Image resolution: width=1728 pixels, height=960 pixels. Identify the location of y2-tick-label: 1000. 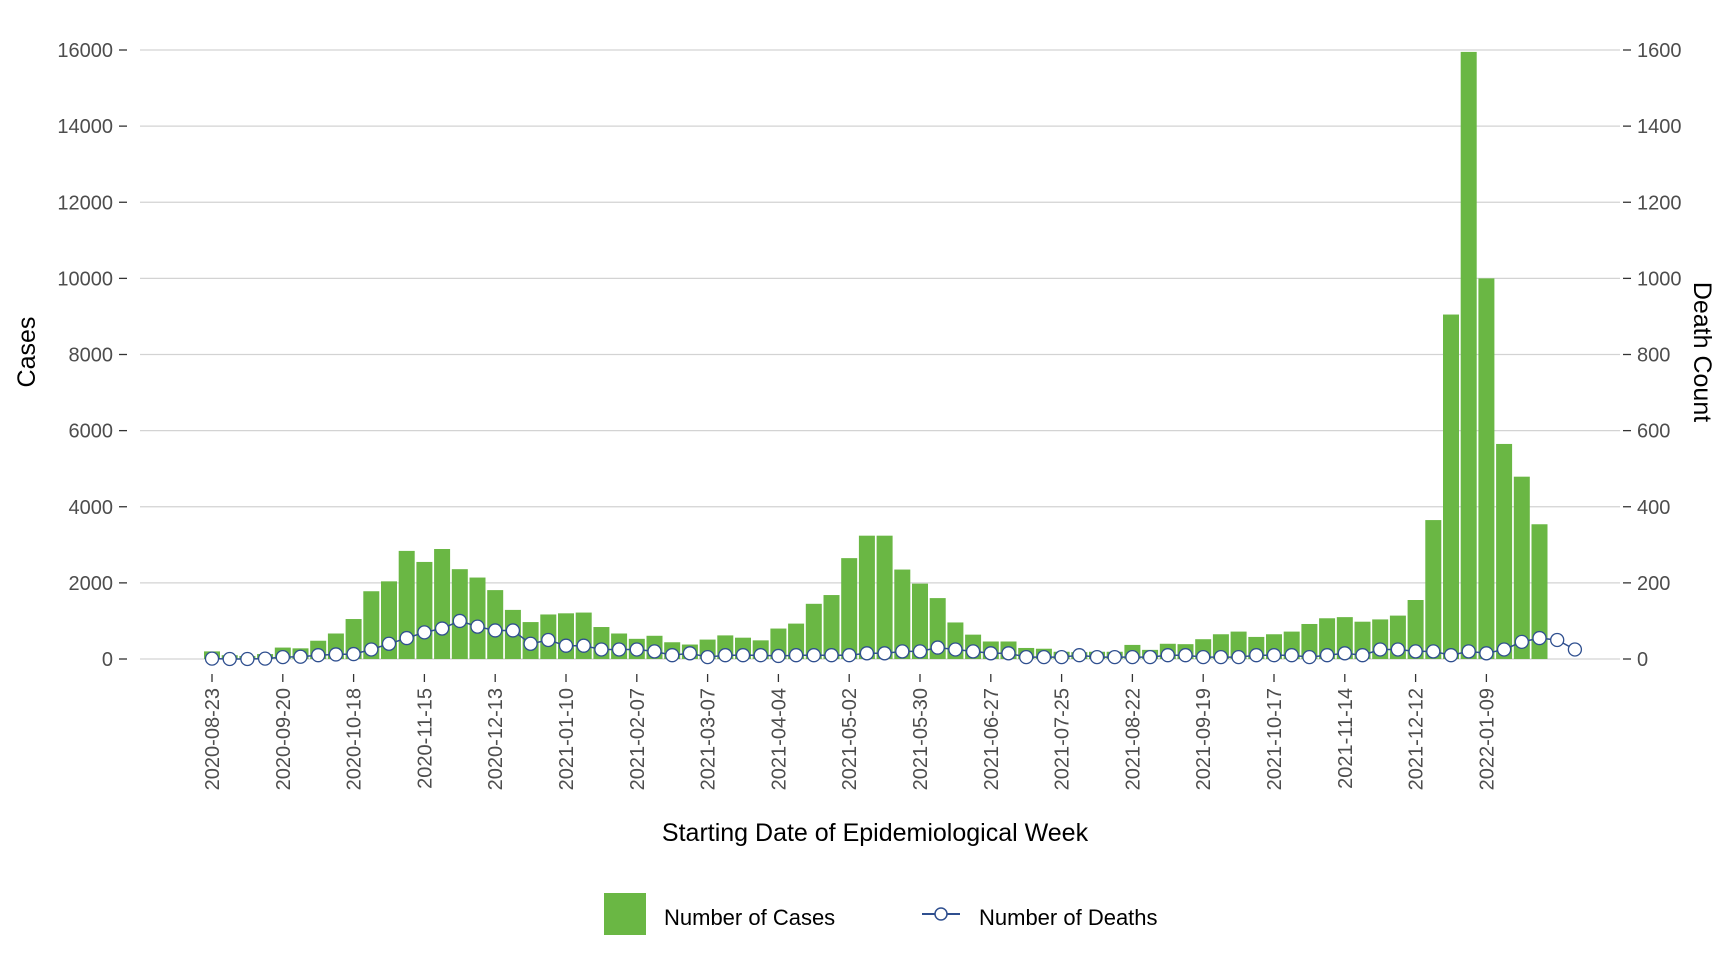
(1659, 279).